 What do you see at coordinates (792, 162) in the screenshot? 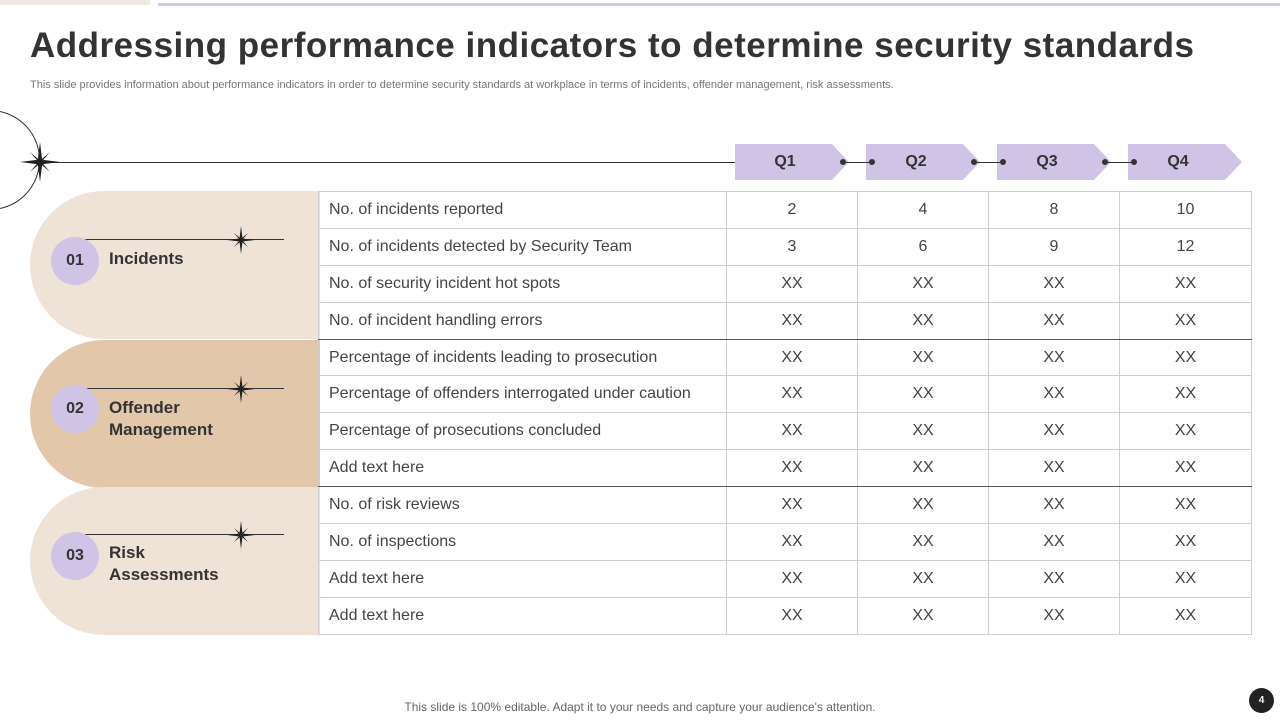
I see `quarter-header-q1: Q1` at bounding box center [792, 162].